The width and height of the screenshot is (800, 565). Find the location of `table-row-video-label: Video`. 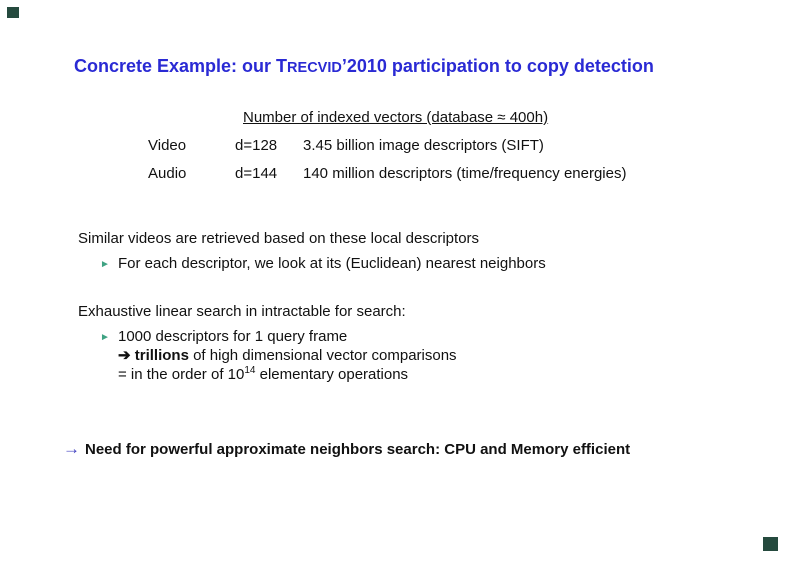

table-row-video-label: Video is located at coordinates (167, 145).